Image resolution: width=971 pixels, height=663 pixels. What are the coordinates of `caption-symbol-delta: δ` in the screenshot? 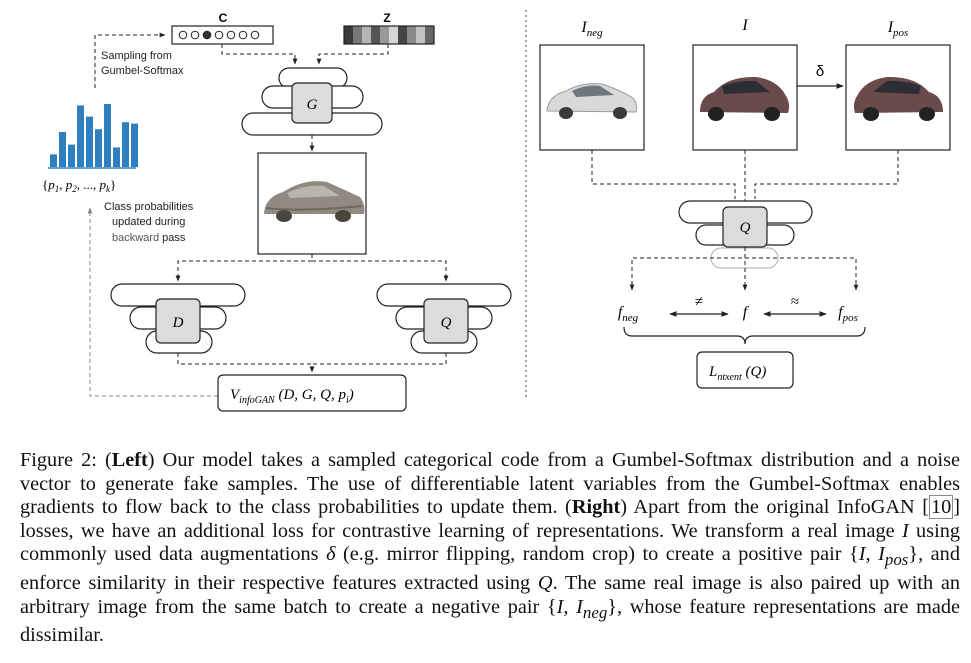 It's located at (331, 554).